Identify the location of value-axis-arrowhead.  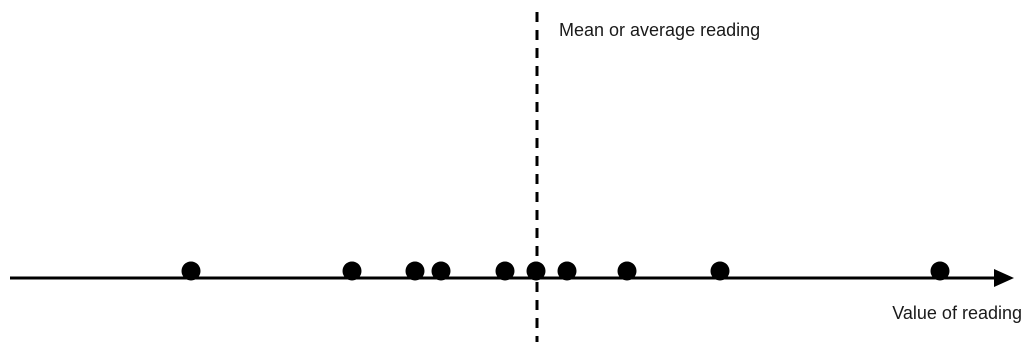
(1004, 278).